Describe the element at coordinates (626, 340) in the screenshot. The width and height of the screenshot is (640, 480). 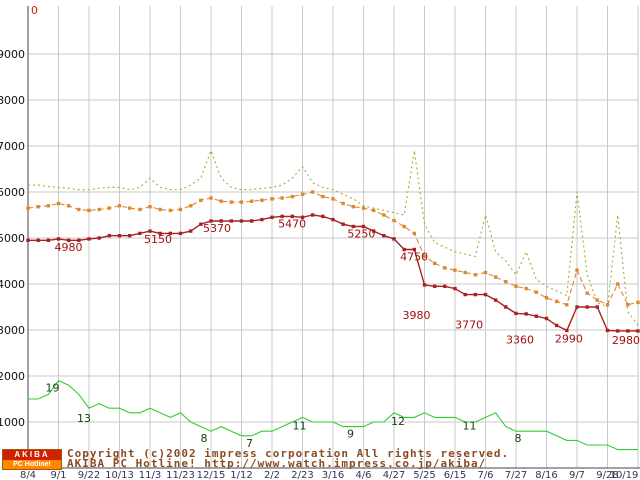
I see `svg-text: 2980` at that location.